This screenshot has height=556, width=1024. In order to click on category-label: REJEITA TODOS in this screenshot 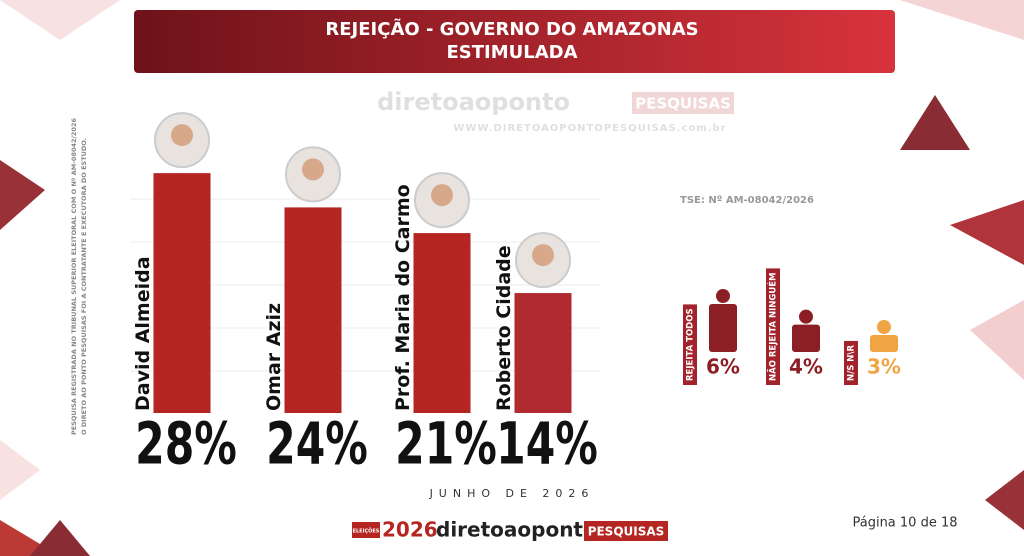, I will do `click(691, 344)`.